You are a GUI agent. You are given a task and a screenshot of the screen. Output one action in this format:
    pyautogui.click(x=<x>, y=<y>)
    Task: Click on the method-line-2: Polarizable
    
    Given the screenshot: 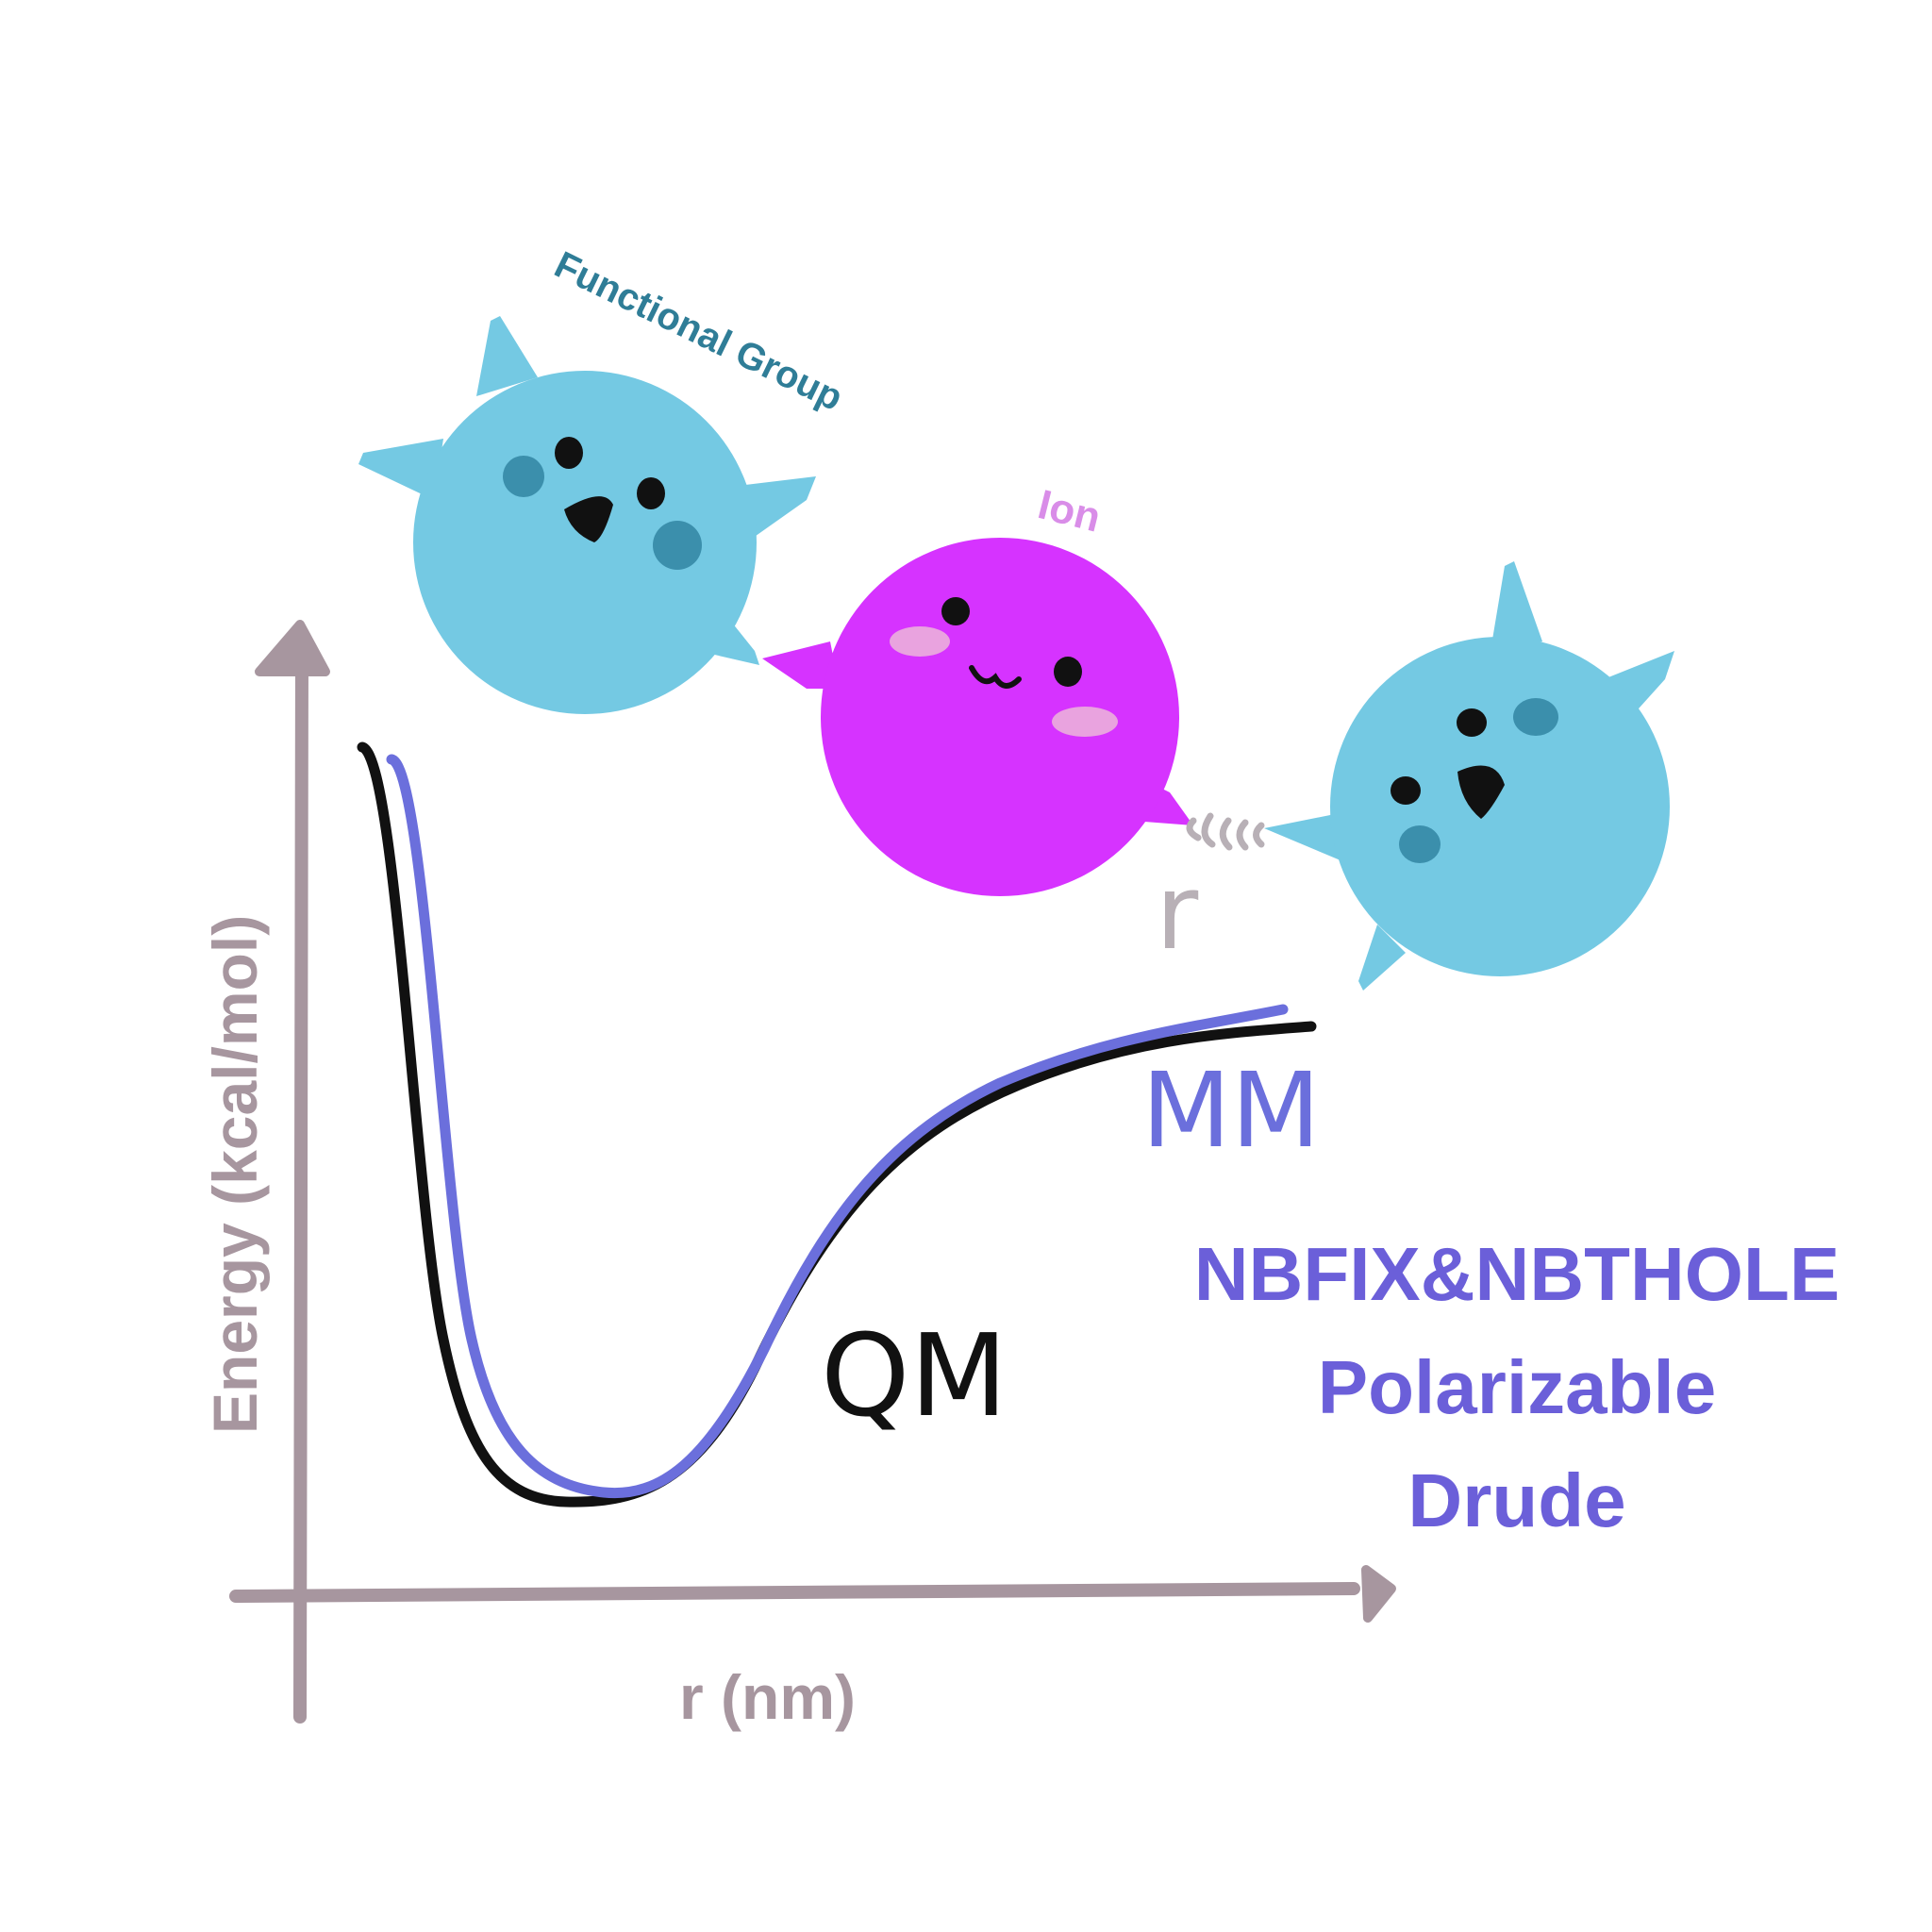 What is the action you would take?
    pyautogui.click(x=1517, y=1387)
    